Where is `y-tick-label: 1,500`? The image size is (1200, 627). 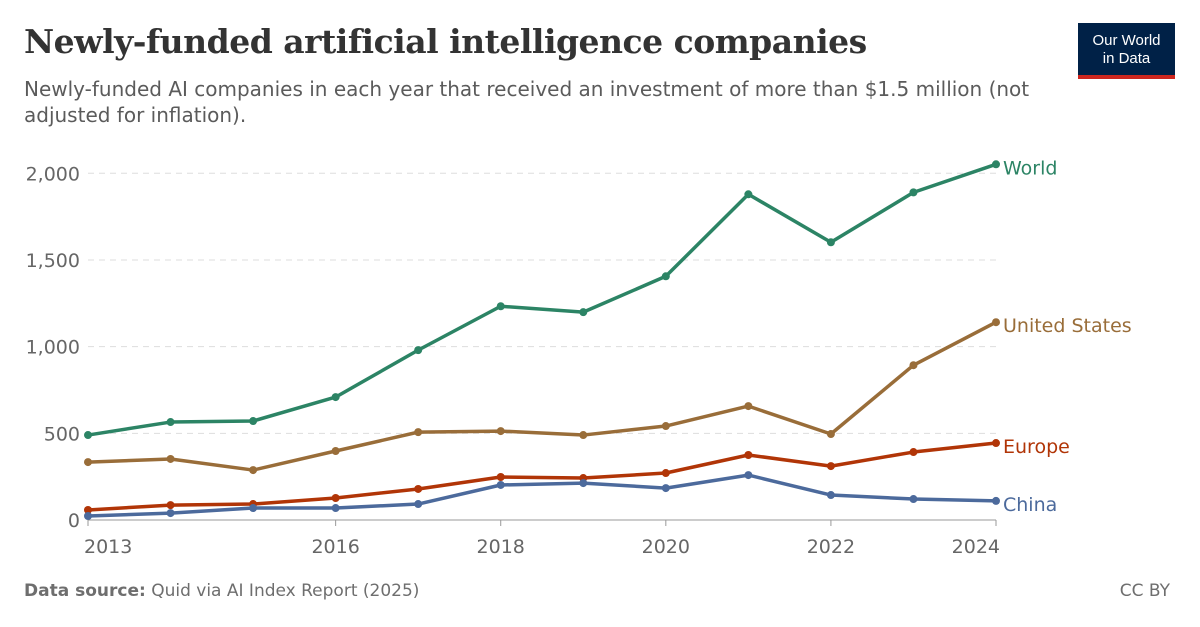 y-tick-label: 1,500 is located at coordinates (53, 261).